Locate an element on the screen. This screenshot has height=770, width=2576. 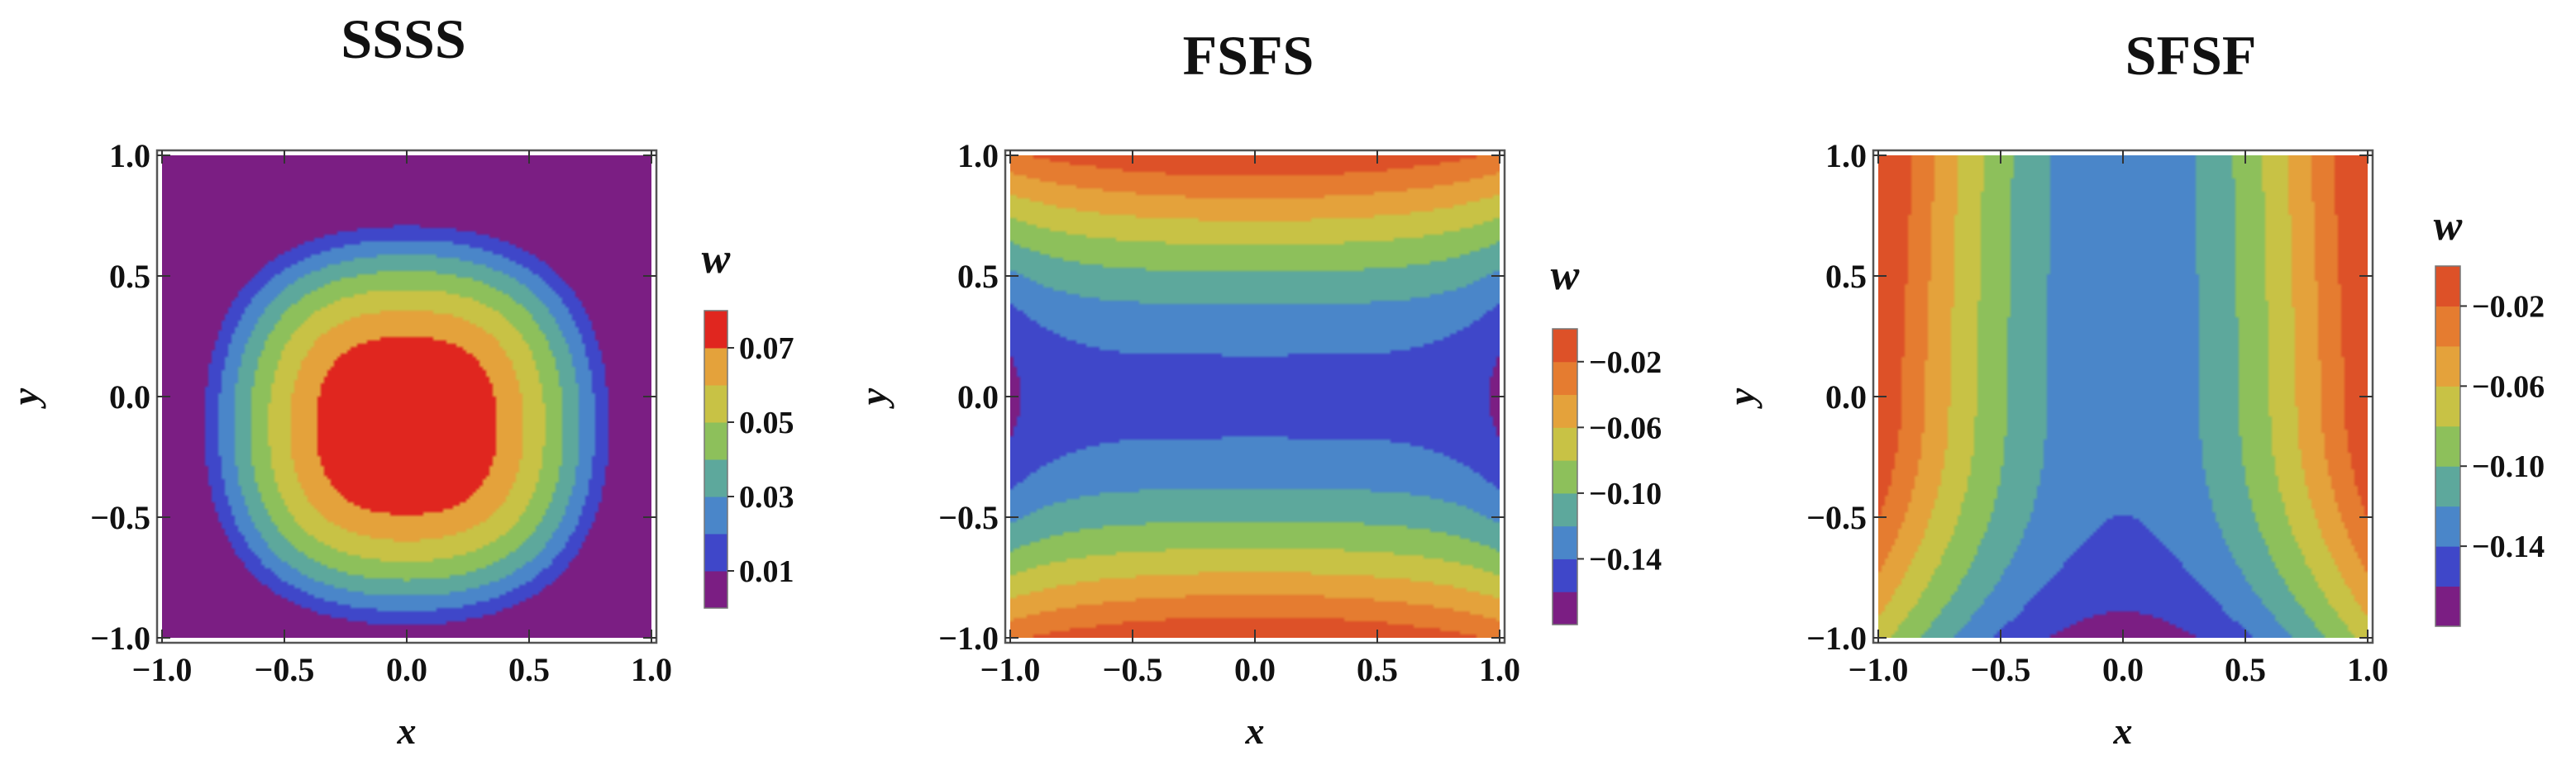
panel-title-fsfs: FSFS is located at coordinates (1248, 55).